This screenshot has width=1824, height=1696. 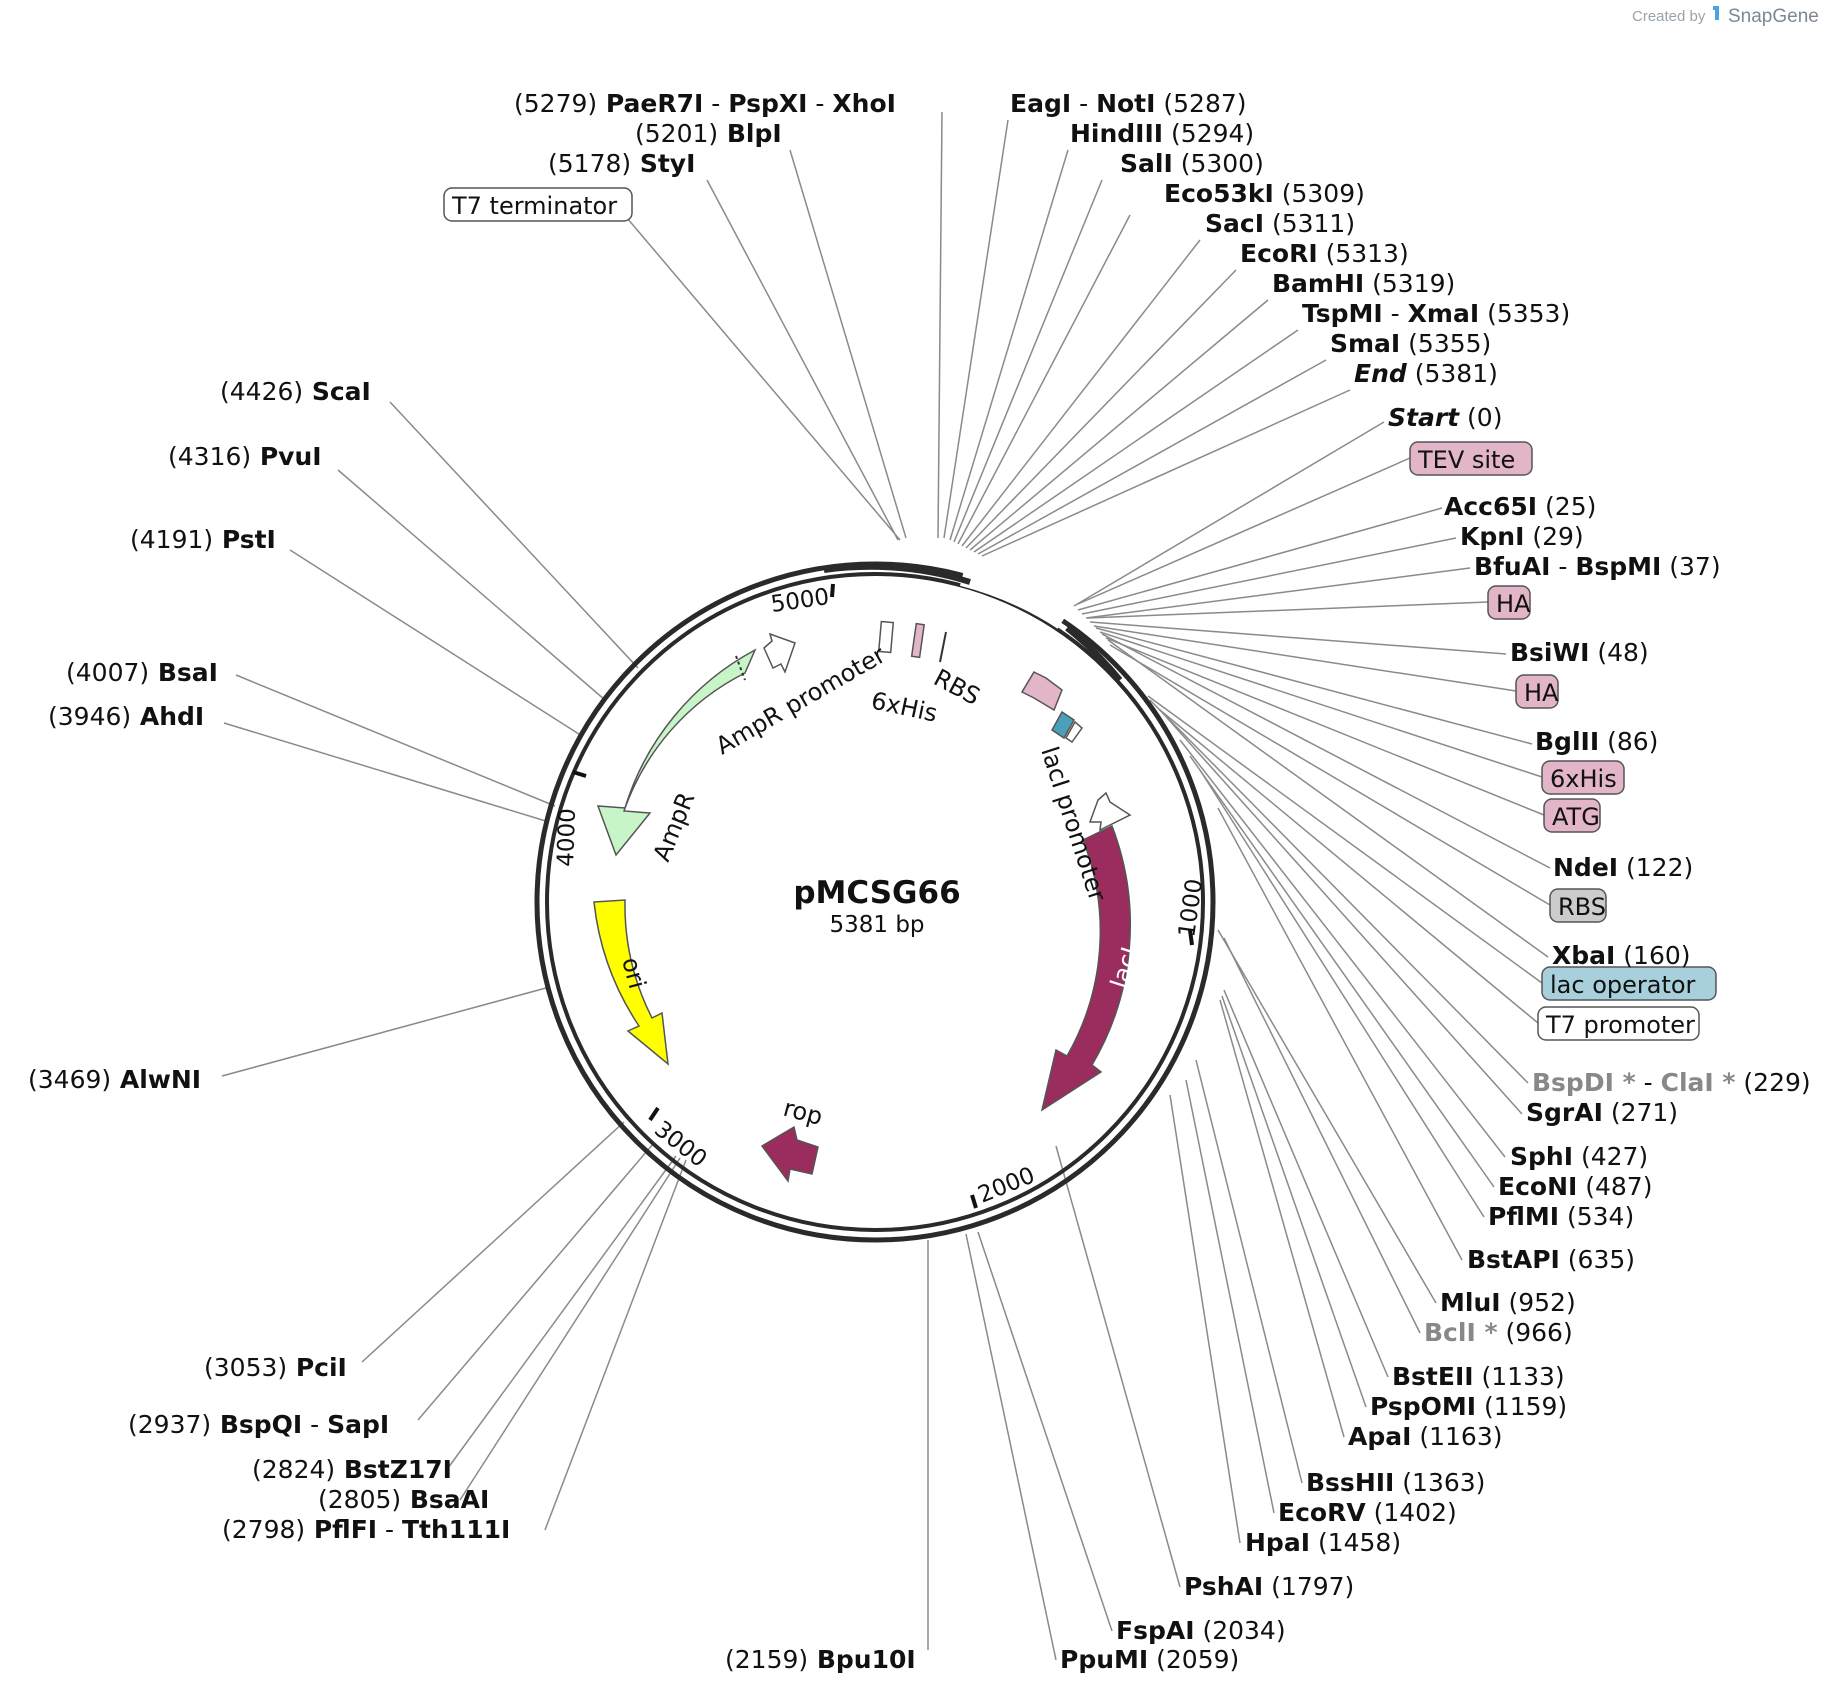 I want to click on mcs-segment-right, so click(x=1094, y=653).